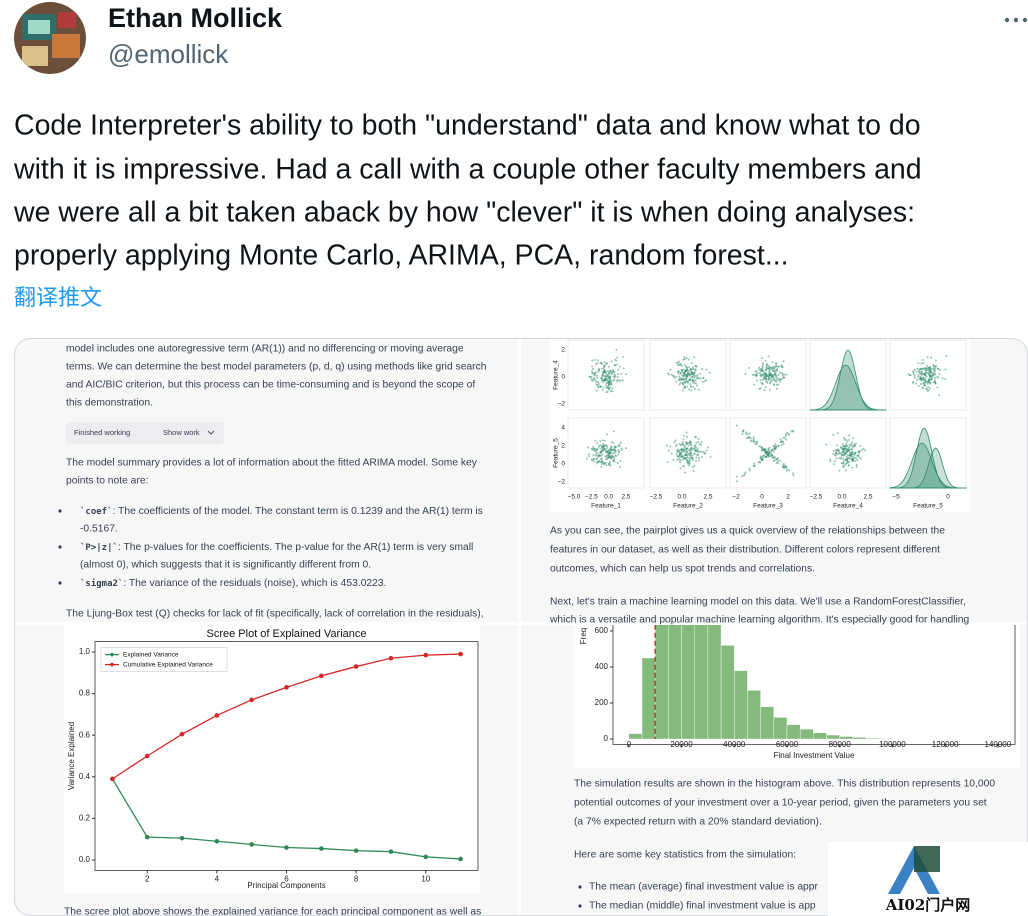 The image size is (1028, 916). Describe the element at coordinates (867, 497) in the screenshot. I see `pairplot-x-tick: 2.5` at that location.